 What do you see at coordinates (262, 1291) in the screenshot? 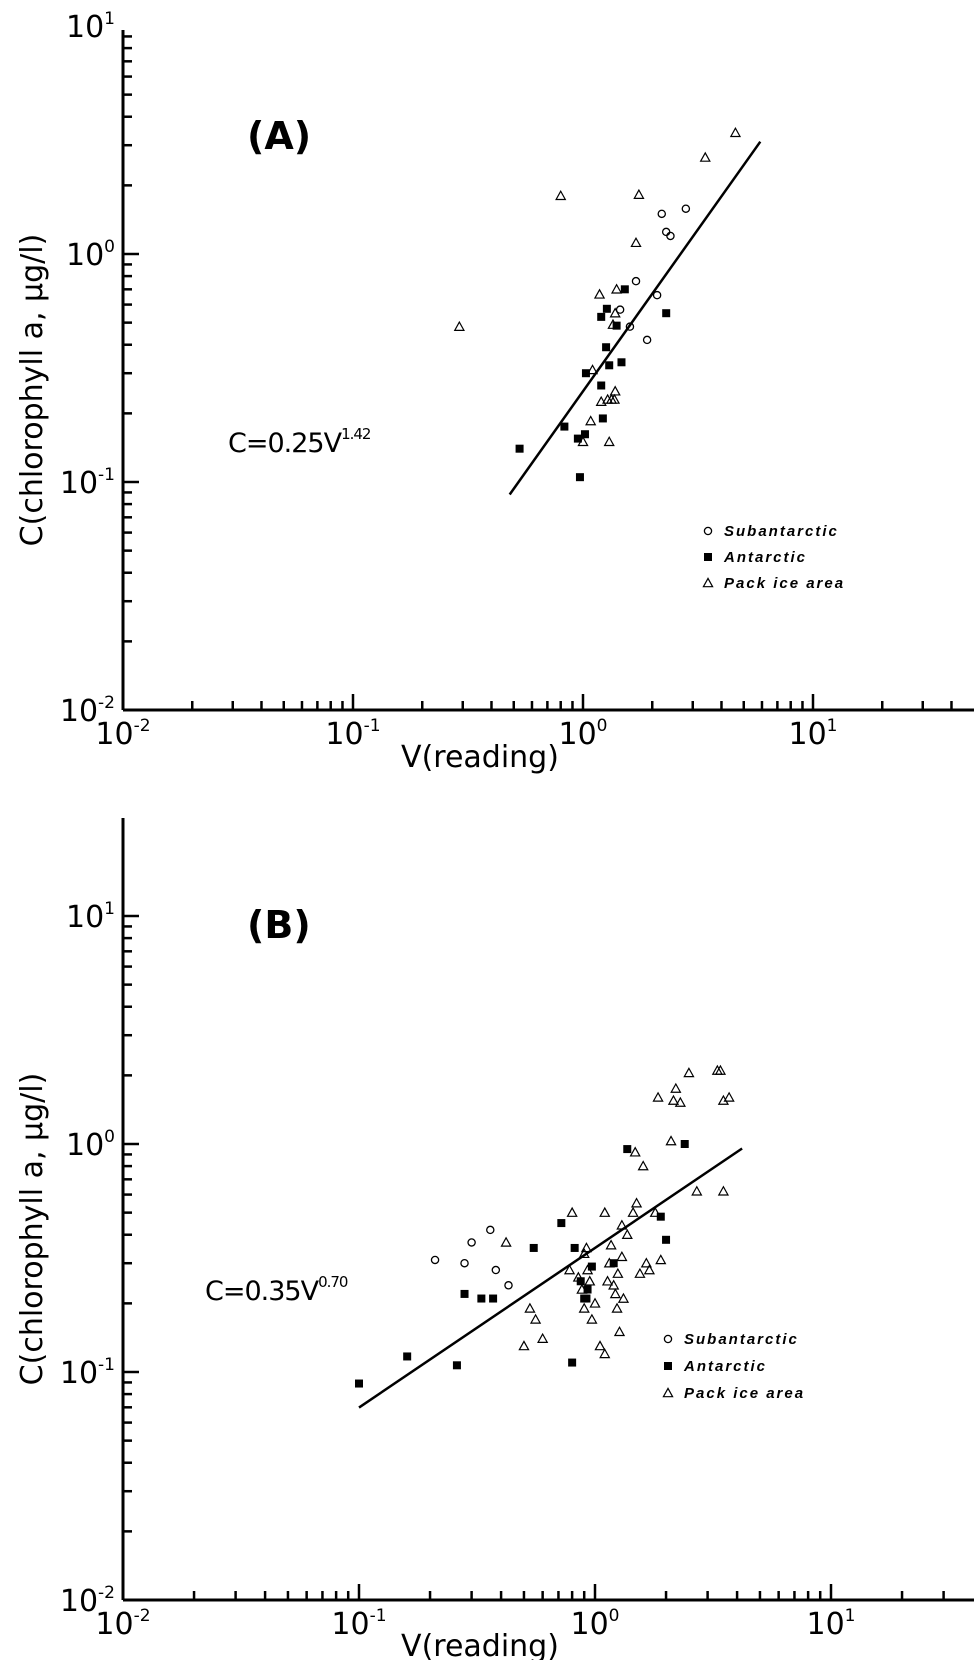
I see `fit-equation-base: C=0.35V` at bounding box center [262, 1291].